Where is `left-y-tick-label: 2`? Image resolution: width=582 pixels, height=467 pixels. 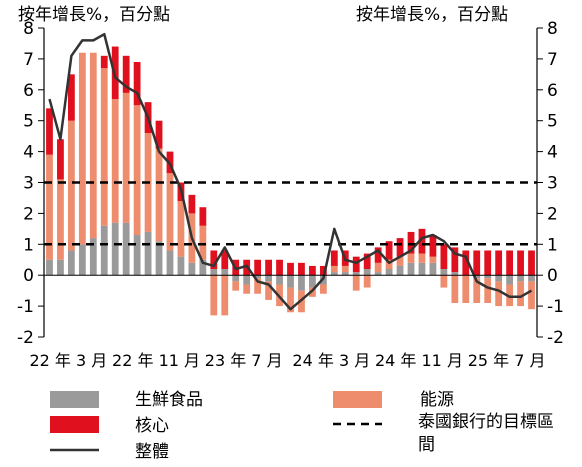
left-y-tick-label: 2 is located at coordinates (28, 214).